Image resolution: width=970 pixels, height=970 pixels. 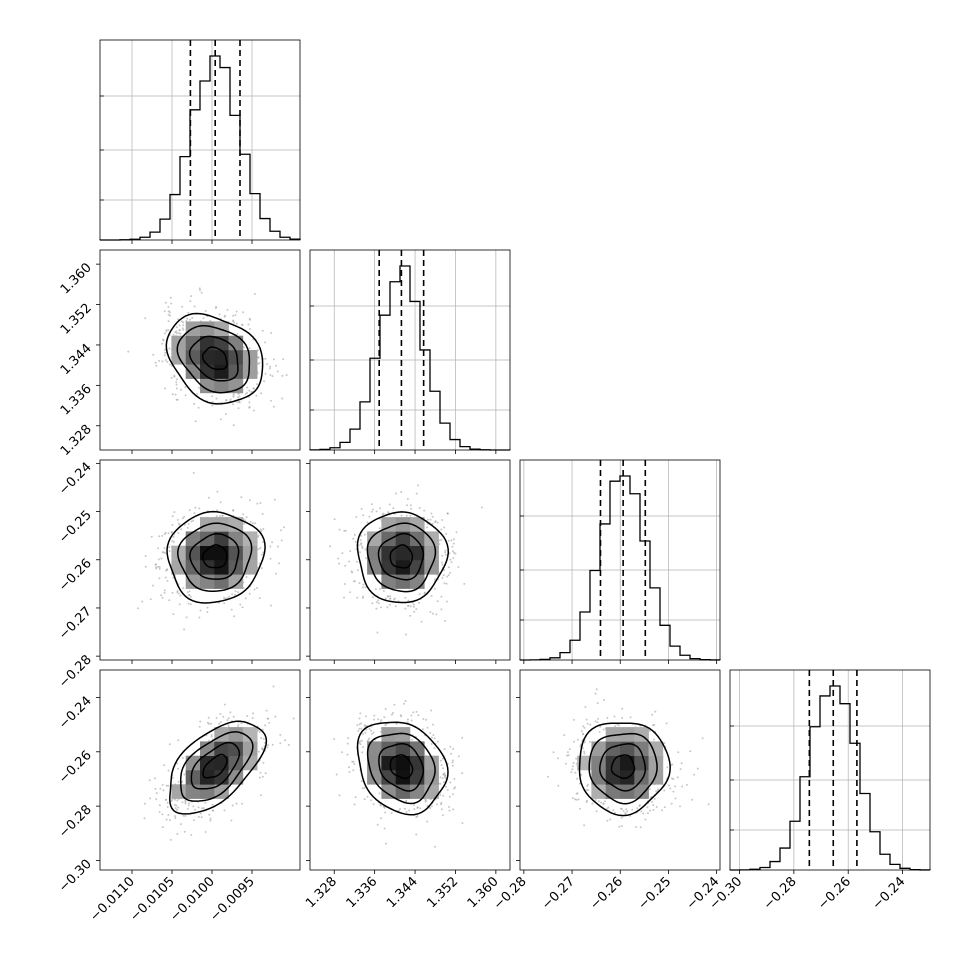 What do you see at coordinates (406, 560) in the screenshot?
I see `panel-2-1-content` at bounding box center [406, 560].